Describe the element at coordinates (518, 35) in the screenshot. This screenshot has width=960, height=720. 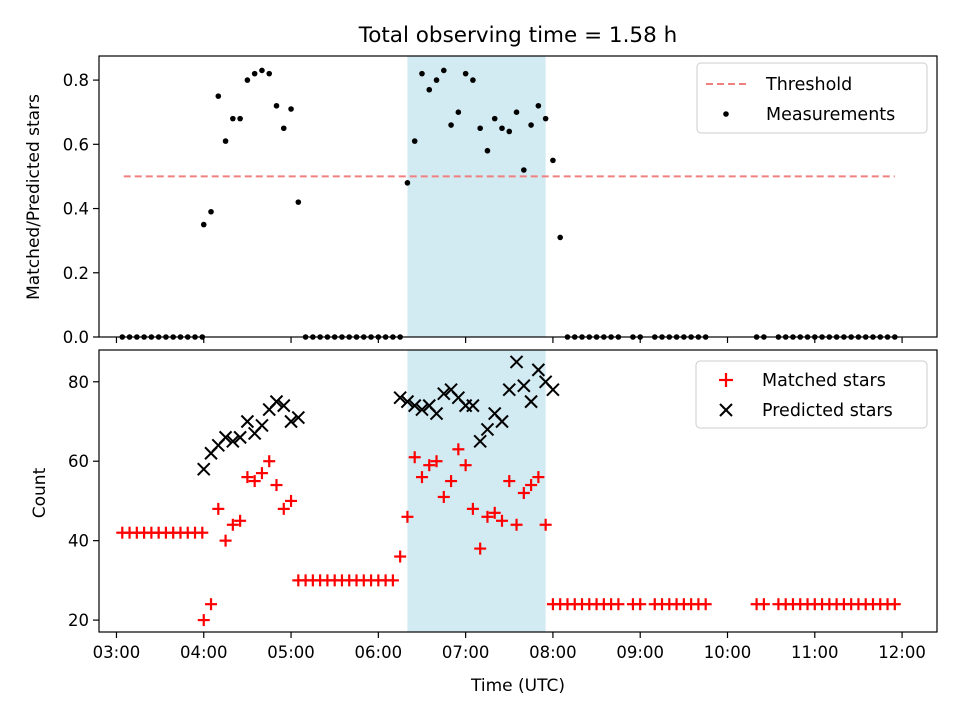
I see `chart-title: Total observing time = 1.58 h` at that location.